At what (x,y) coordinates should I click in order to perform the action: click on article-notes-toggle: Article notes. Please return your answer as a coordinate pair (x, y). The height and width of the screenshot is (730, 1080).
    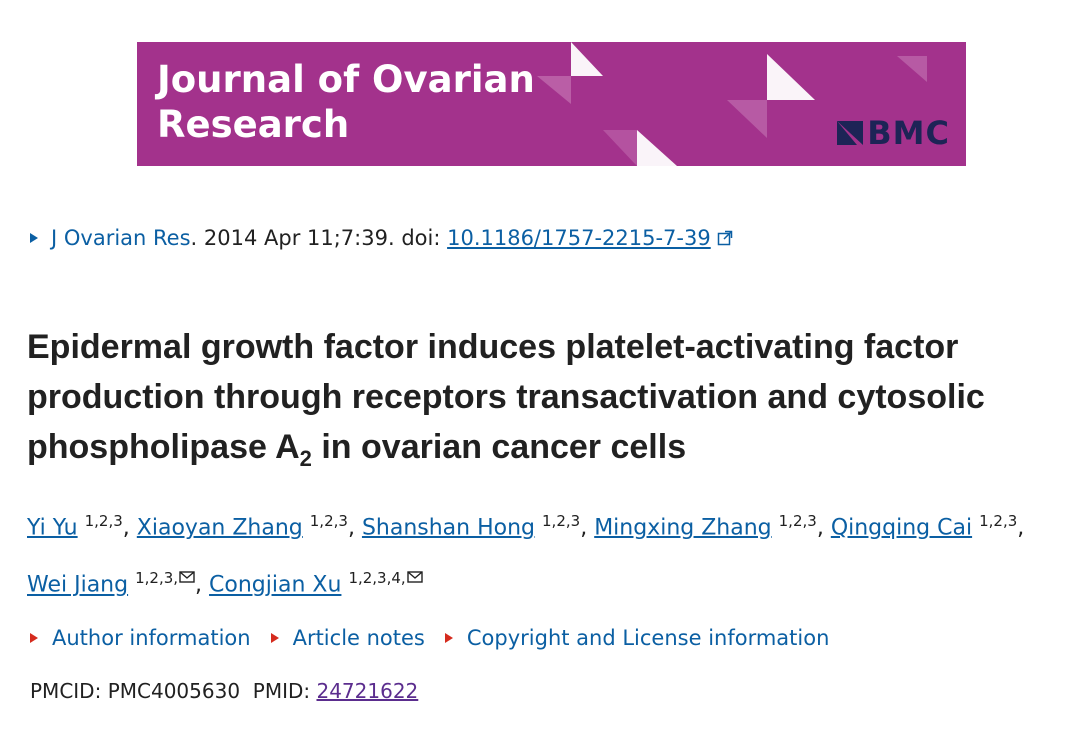
    Looking at the image, I should click on (347, 638).